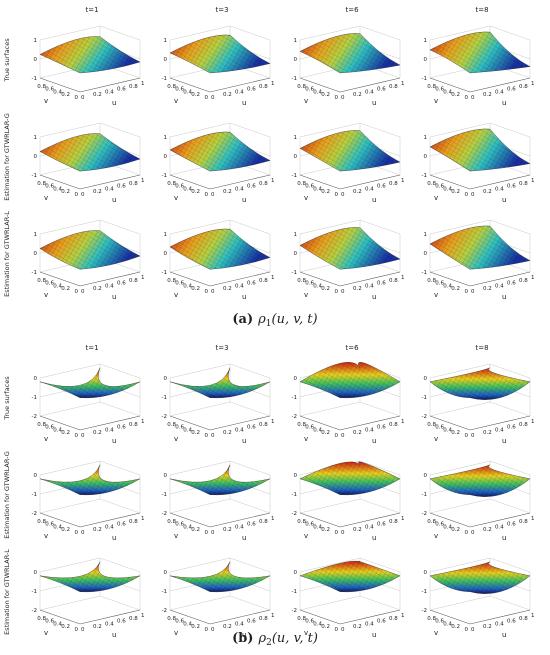 Image resolution: width=550 pixels, height=655 pixels. I want to click on figure-caption: (b) ρ2(u, v, t), so click(275, 639).